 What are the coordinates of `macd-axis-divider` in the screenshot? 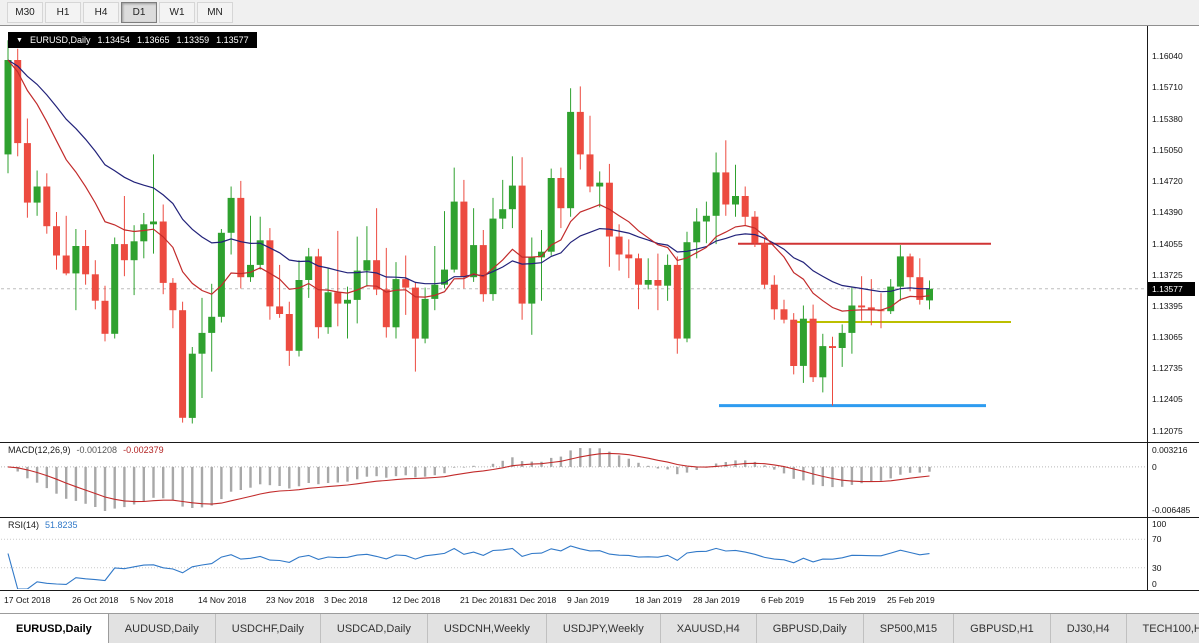 It's located at (1147, 480).